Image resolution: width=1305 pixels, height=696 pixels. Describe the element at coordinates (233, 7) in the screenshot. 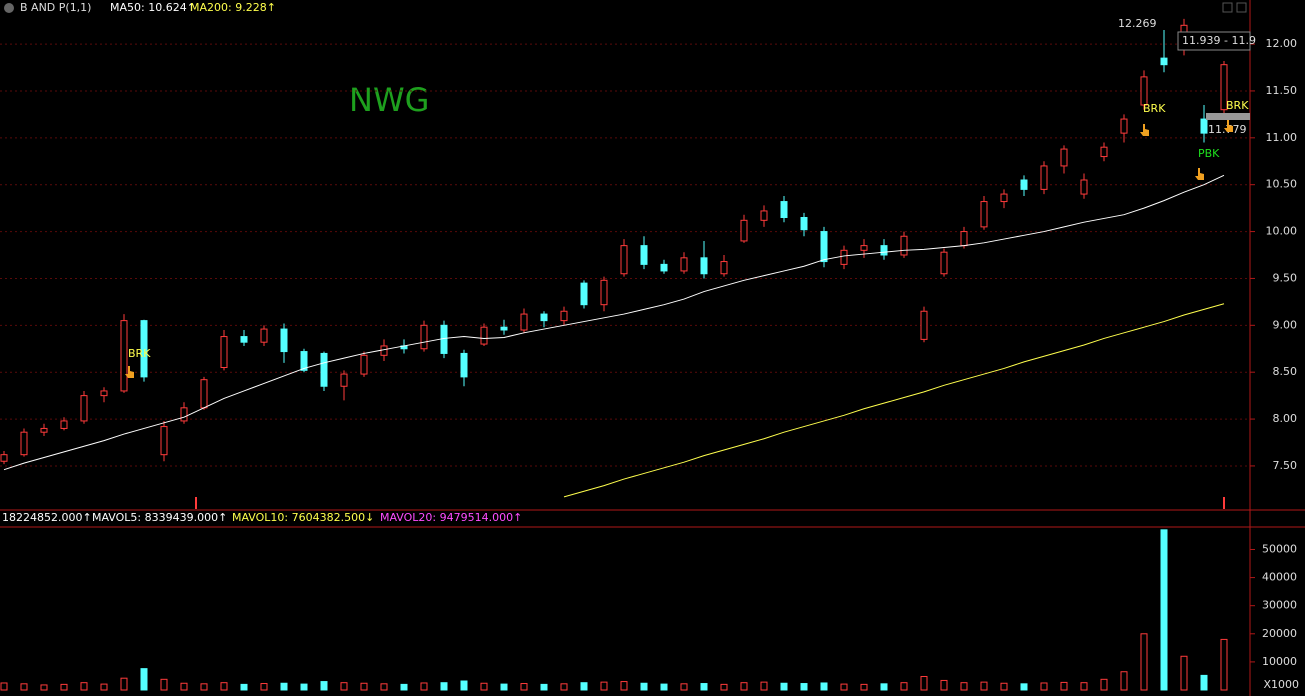

I see `legend-text: MA200: 9.228↑` at that location.